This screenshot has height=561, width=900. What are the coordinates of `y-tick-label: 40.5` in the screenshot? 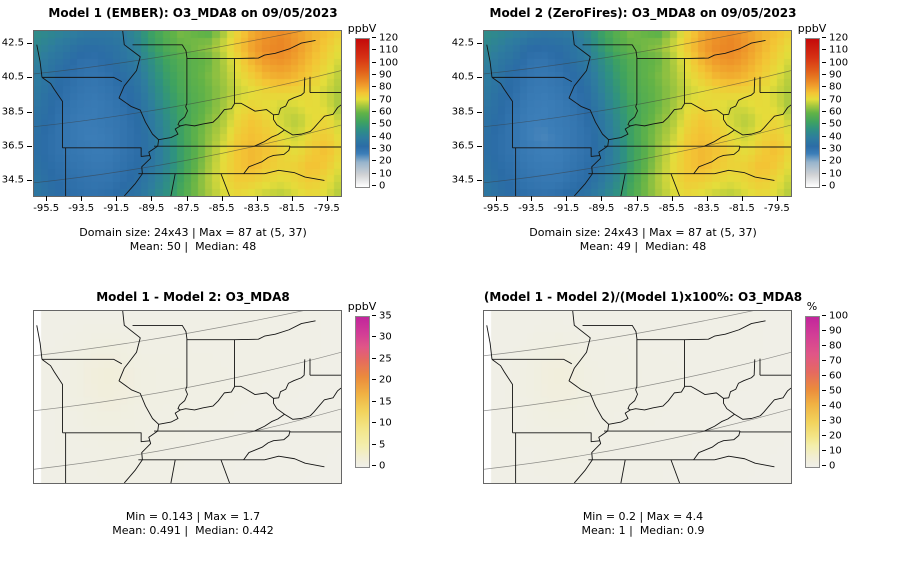 It's located at (12, 77).